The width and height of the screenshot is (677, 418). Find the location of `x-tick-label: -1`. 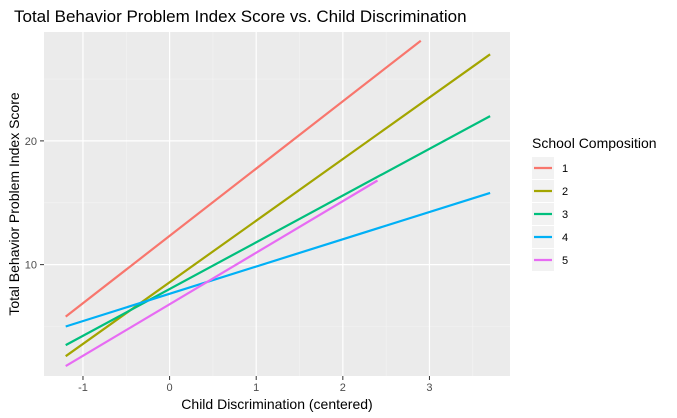

x-tick-label: -1 is located at coordinates (83, 388).